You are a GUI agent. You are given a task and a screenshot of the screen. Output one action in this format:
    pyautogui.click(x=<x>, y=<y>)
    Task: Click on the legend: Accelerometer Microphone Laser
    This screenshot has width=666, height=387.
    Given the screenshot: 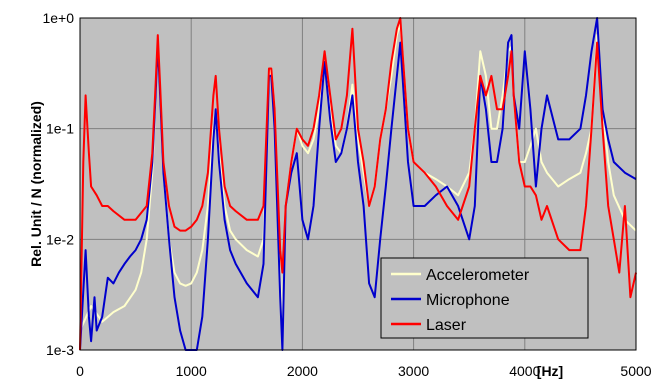 What is the action you would take?
    pyautogui.click(x=484, y=298)
    